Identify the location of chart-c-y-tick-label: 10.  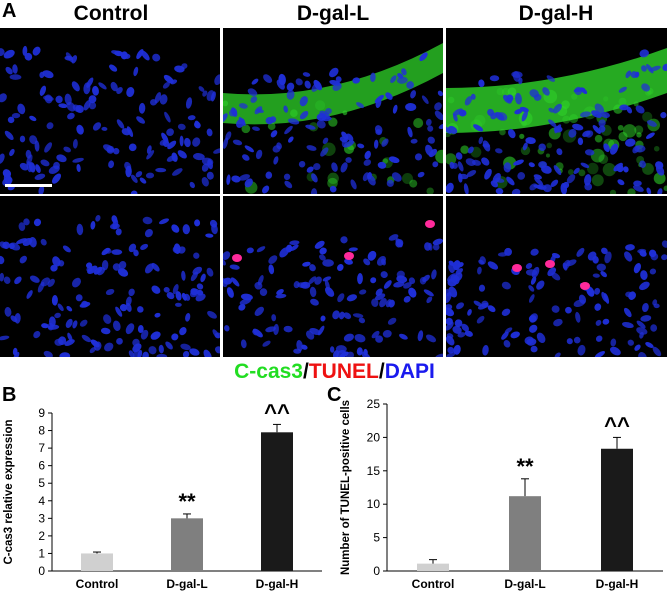
(374, 504).